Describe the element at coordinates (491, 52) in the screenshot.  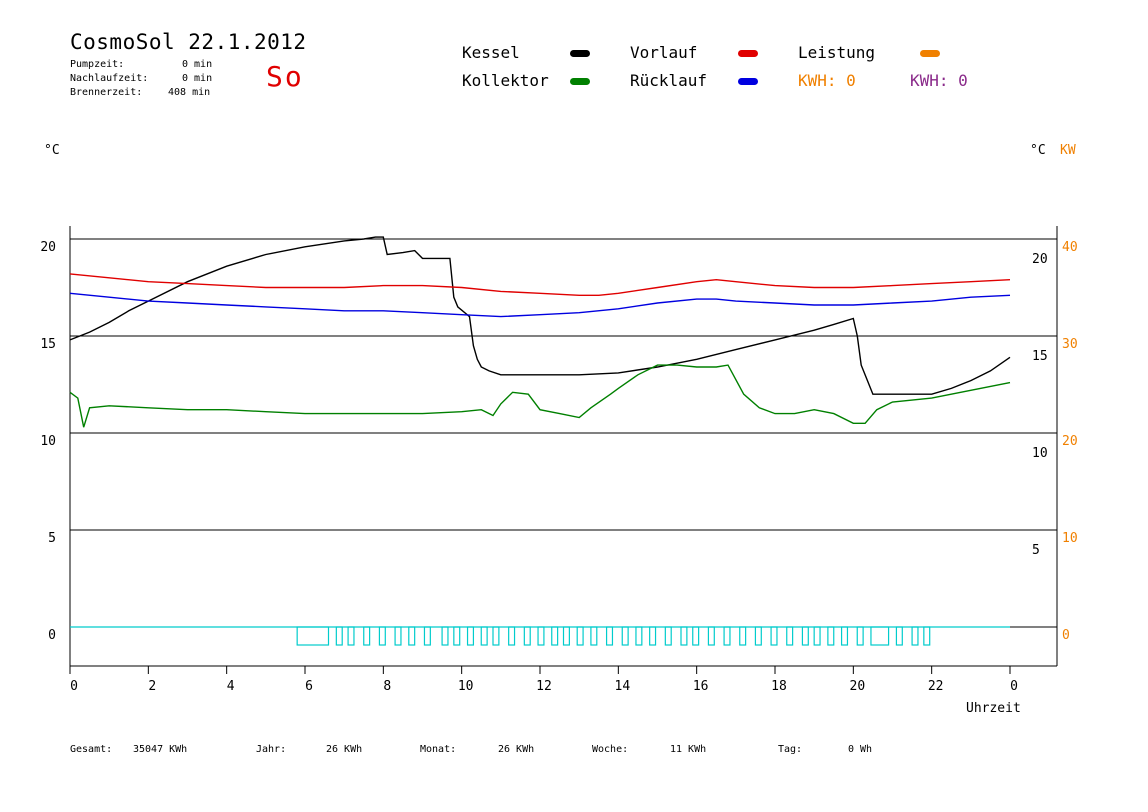
I see `legend-kessel-label: Kessel` at that location.